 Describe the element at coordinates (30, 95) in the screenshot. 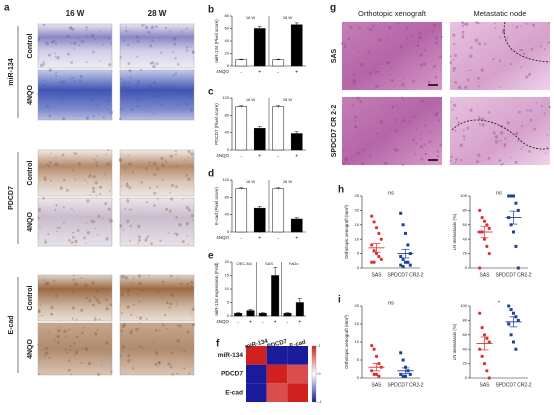

I see `row-label: 4NQO` at that location.